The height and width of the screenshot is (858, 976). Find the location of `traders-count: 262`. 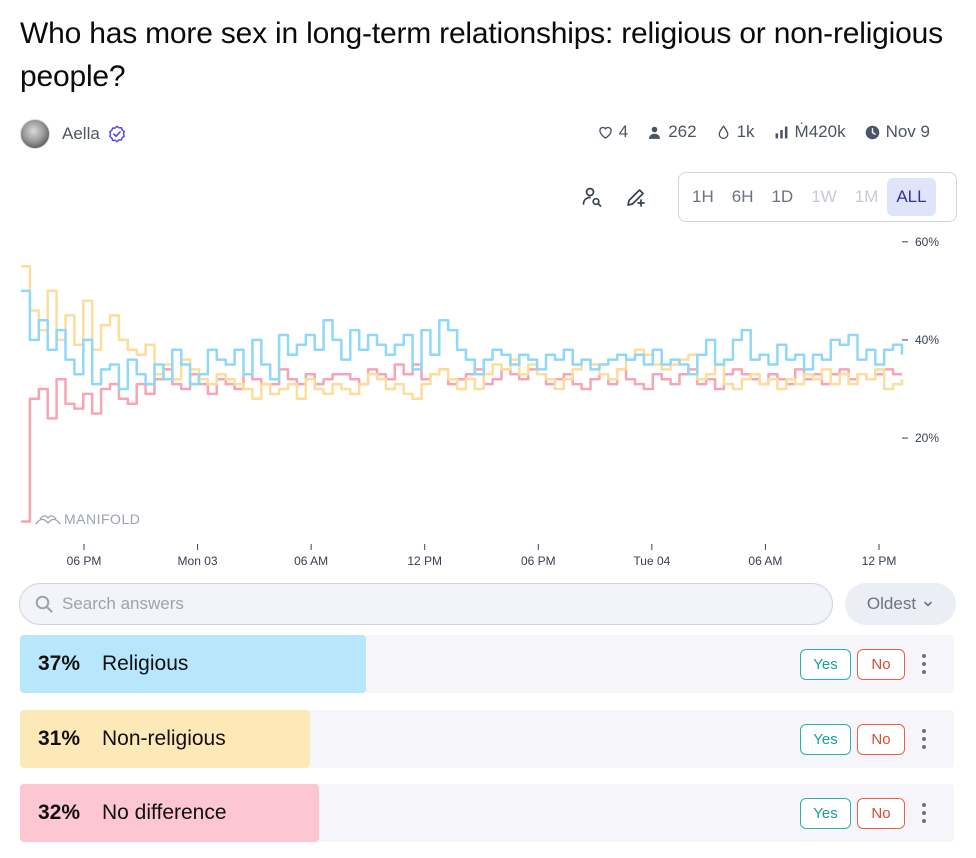

traders-count: 262 is located at coordinates (682, 131).